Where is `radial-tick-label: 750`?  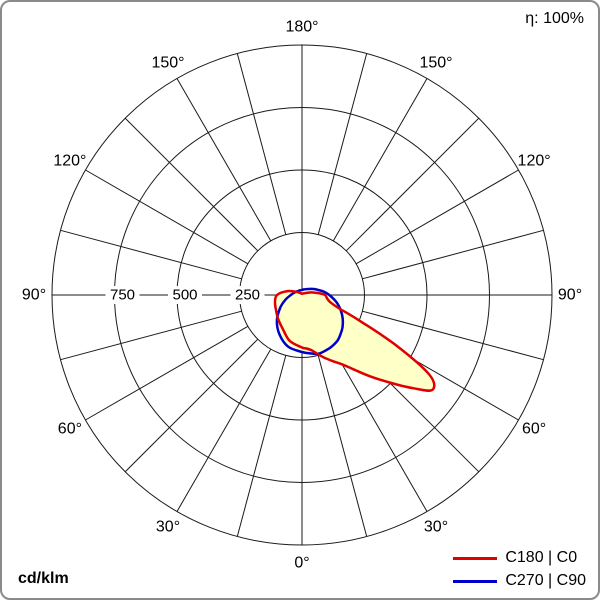 radial-tick-label: 750 is located at coordinates (122, 295).